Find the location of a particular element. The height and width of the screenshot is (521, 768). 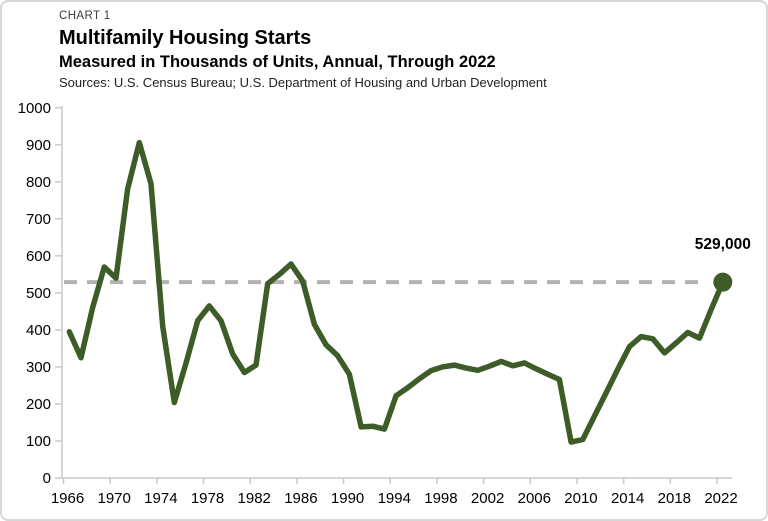

y-tick-label: 800 is located at coordinates (38, 182).